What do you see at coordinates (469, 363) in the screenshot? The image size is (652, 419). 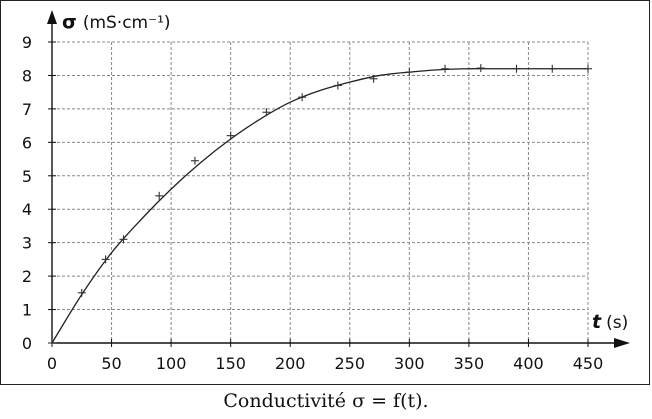 I see `x-tick-label: 350` at bounding box center [469, 363].